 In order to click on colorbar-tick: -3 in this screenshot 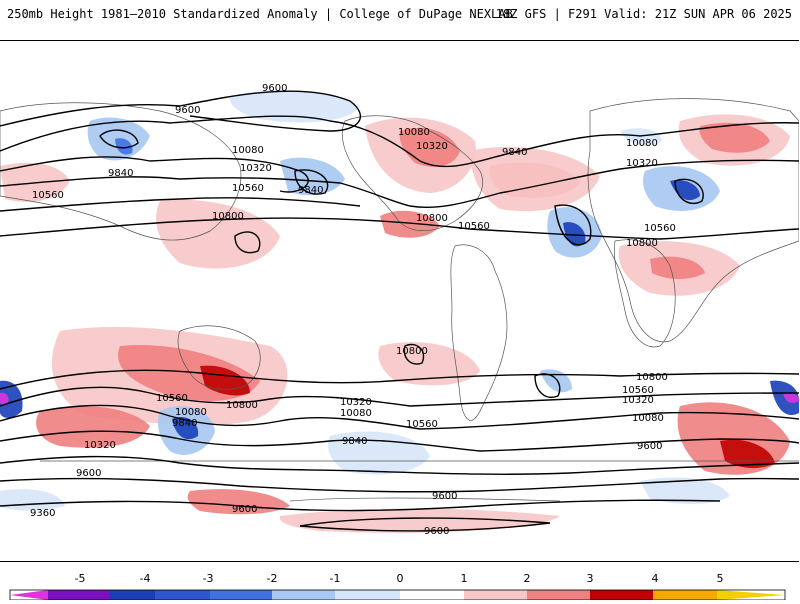, I will do `click(208, 578)`.